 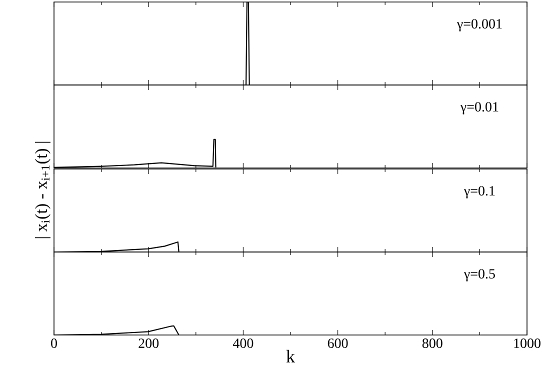 I want to click on x-tick-label: 0, so click(x=54, y=343).